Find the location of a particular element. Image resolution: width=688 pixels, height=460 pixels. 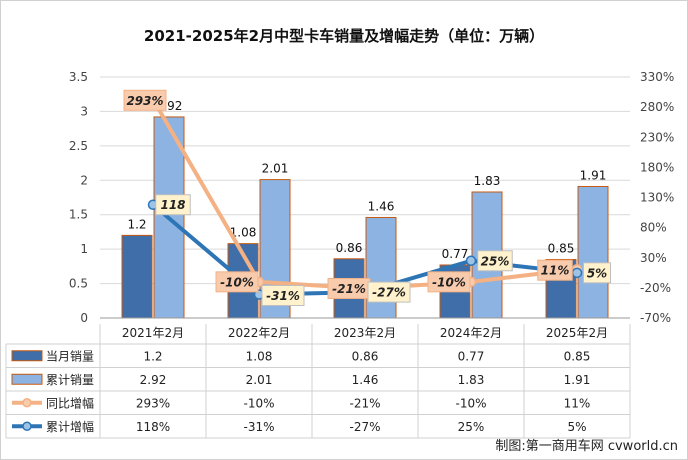

left-axis-tick: 2 is located at coordinates (84, 180).